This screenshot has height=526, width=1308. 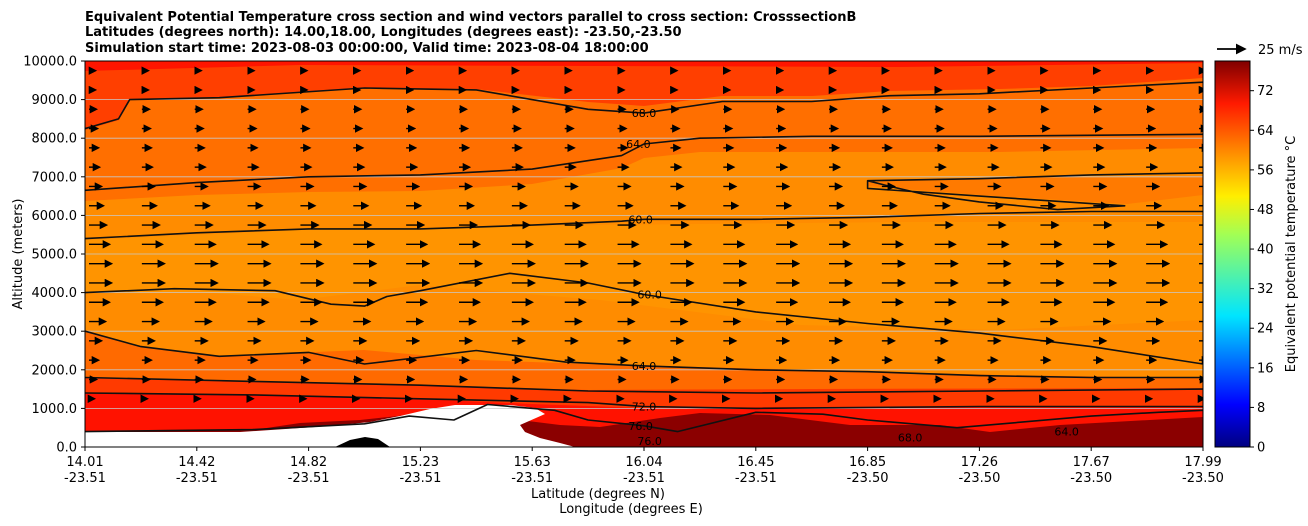 What do you see at coordinates (1280, 50) in the screenshot?
I see `wind-key-label: 25 m/s` at bounding box center [1280, 50].